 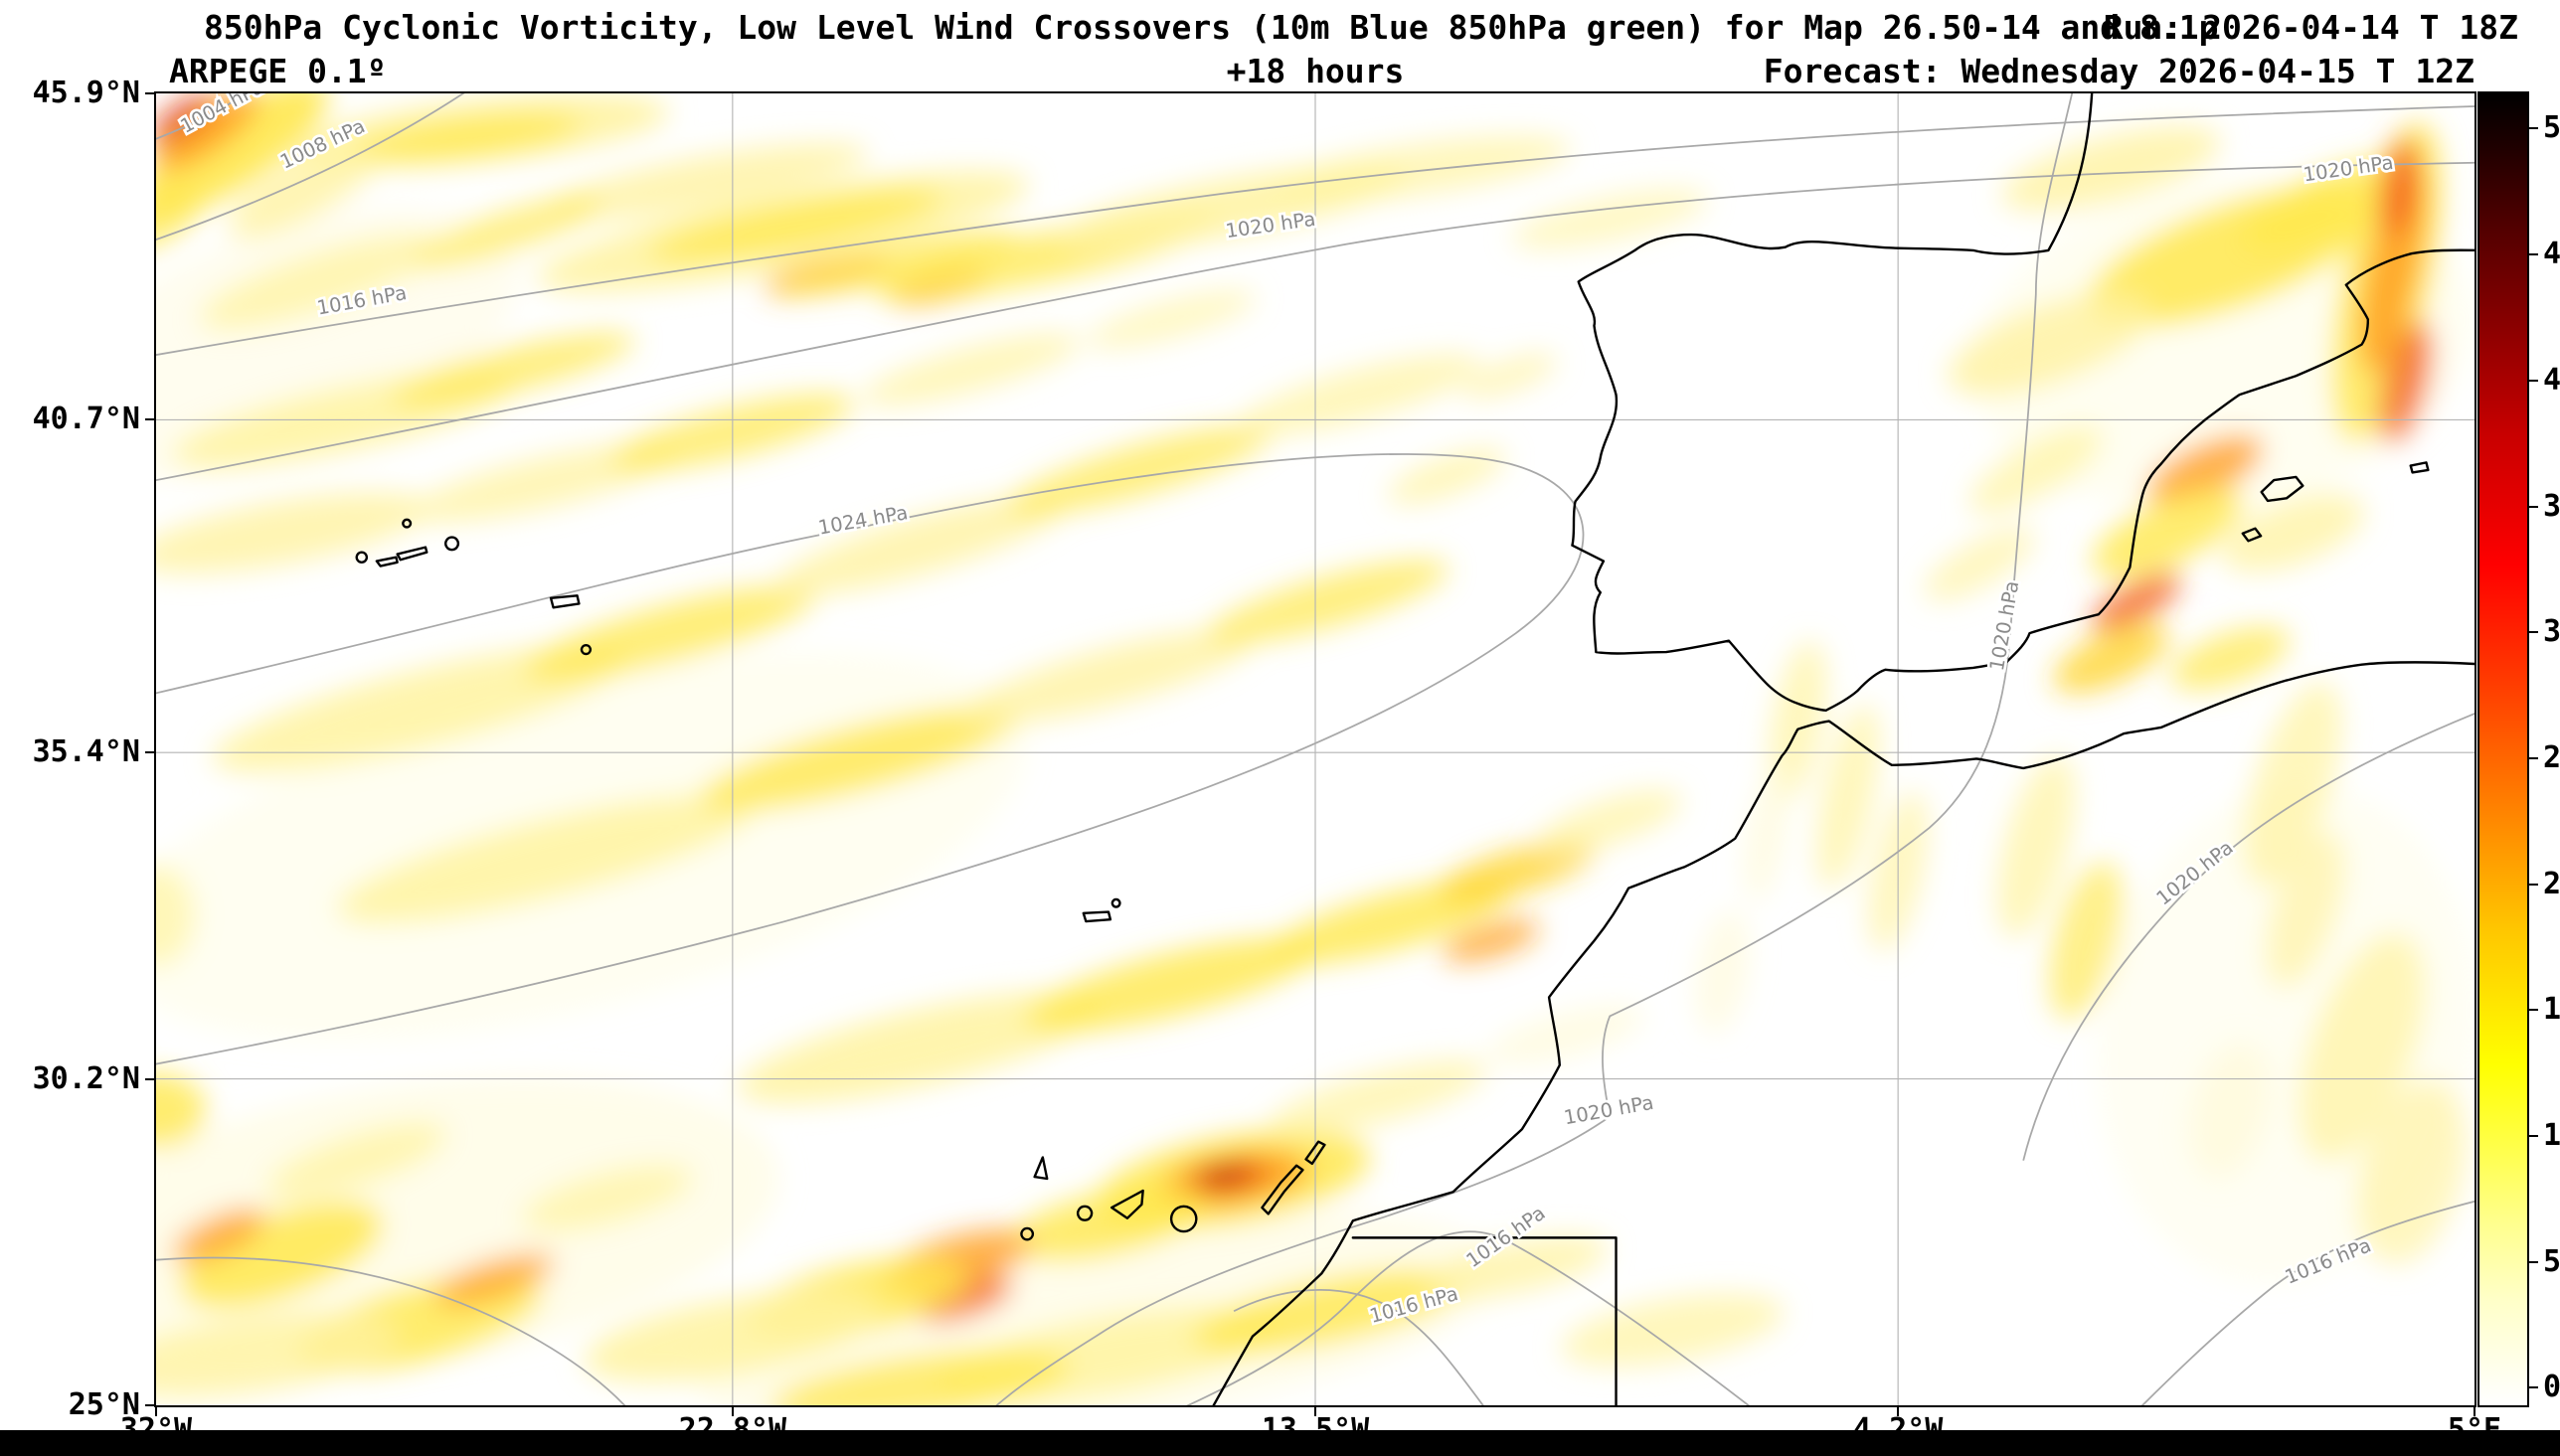 I want to click on coastline-canary-islands, so click(x=1173, y=1190).